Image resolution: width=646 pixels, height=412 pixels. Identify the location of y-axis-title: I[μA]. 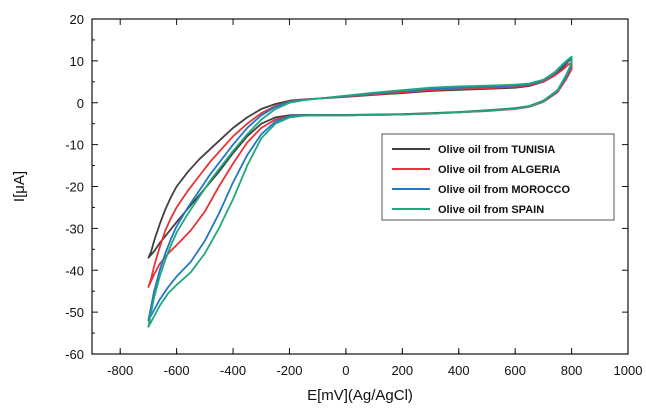
(19, 186).